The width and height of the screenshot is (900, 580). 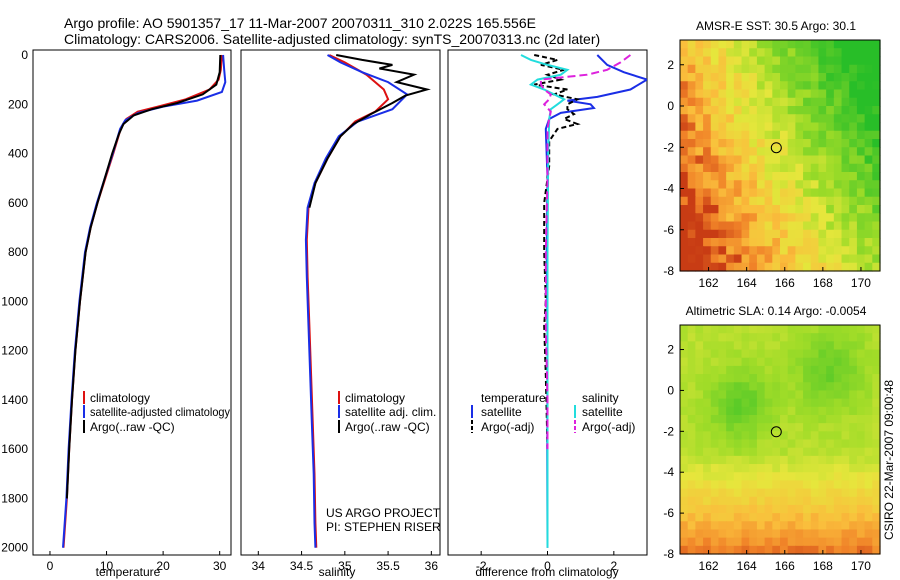 I want to click on x-tick-label: 34, so click(x=259, y=566).